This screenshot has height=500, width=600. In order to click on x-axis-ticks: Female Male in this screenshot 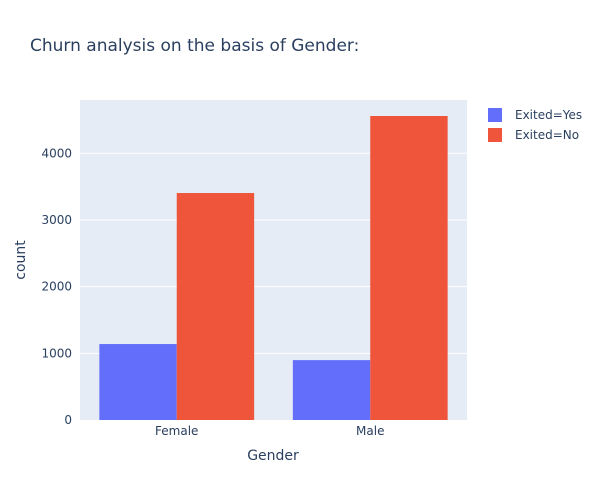, I will do `click(269, 431)`.